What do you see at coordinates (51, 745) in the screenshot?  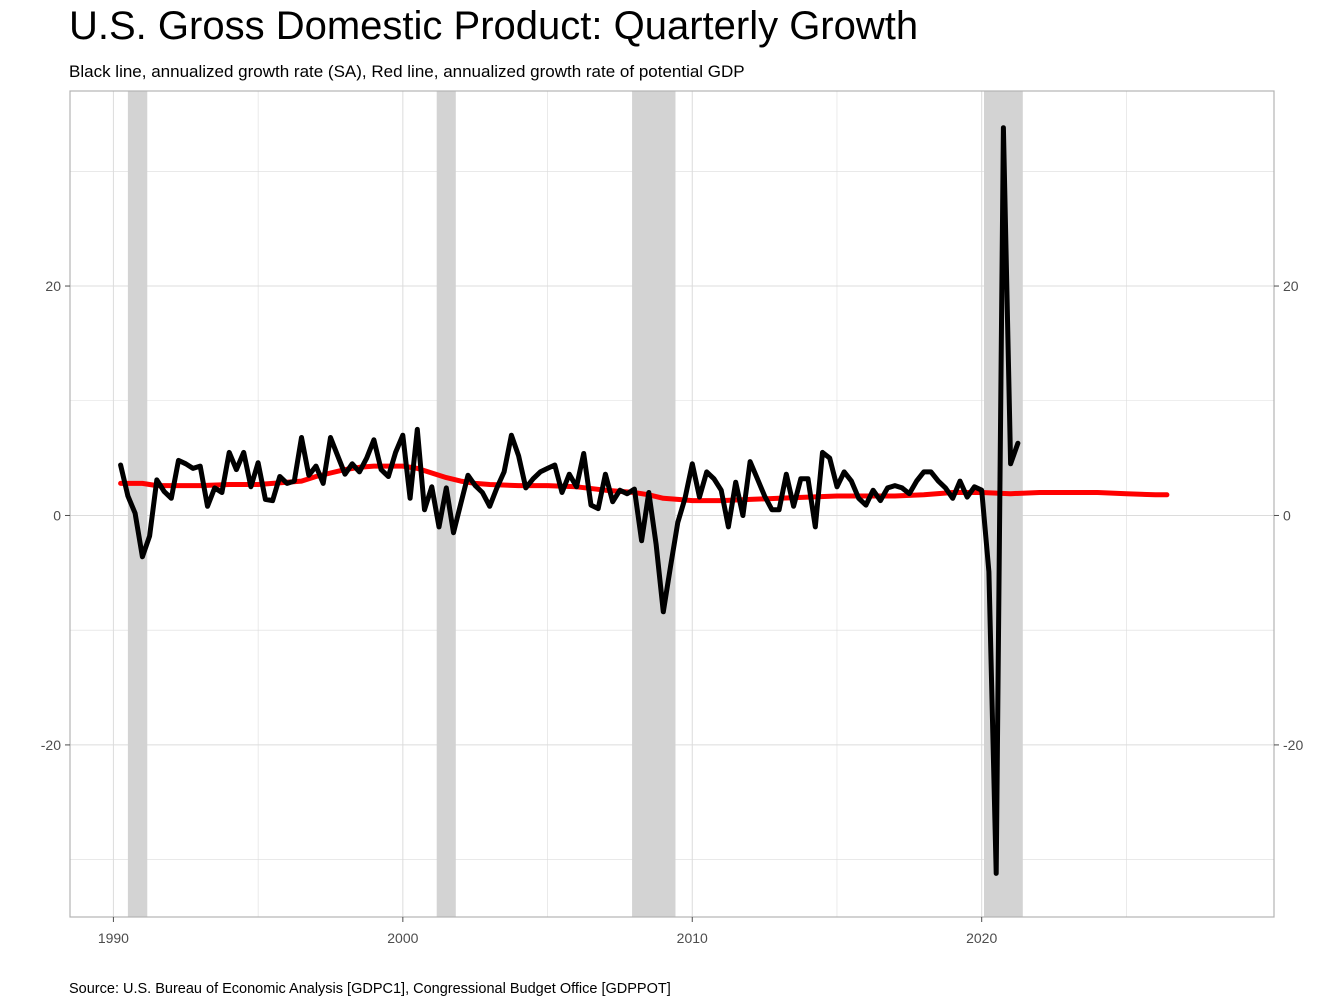 I see `y-tick-label-left: -20` at bounding box center [51, 745].